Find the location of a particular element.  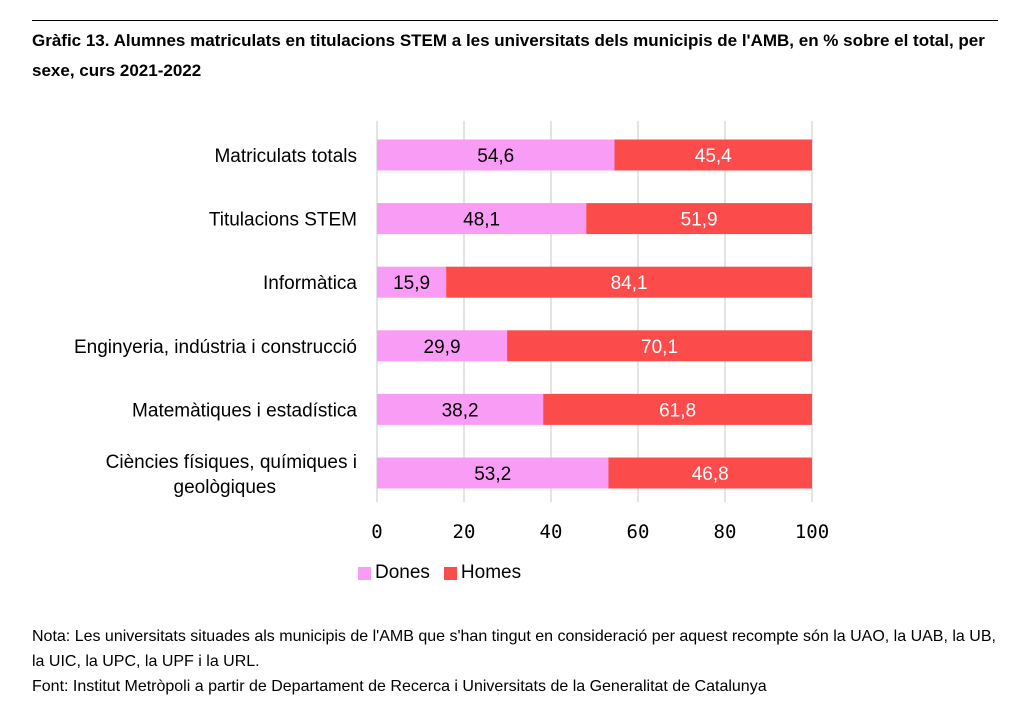

bar-value-label: 84,1 is located at coordinates (629, 283).